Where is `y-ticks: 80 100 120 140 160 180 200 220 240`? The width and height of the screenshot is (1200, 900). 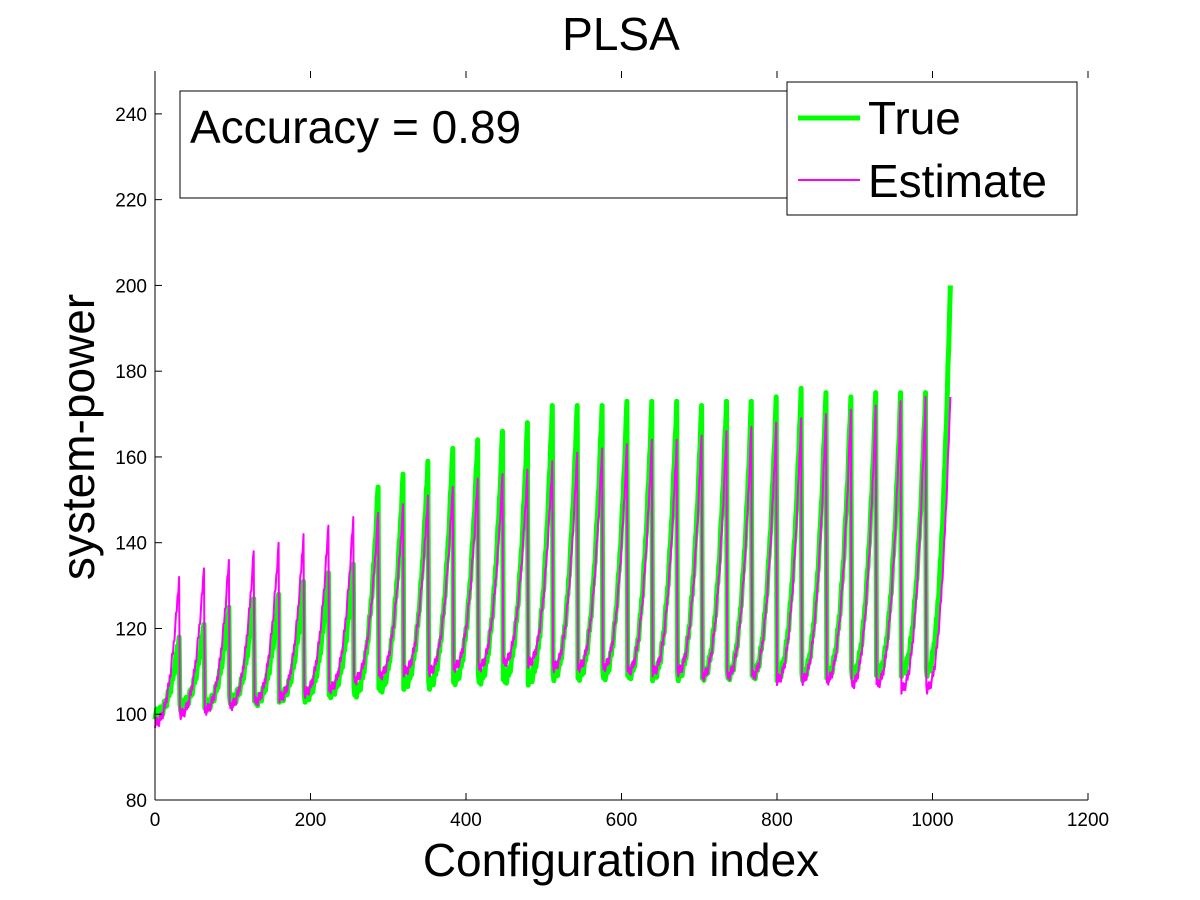
y-ticks: 80 100 120 140 160 180 200 220 240 is located at coordinates (138, 458).